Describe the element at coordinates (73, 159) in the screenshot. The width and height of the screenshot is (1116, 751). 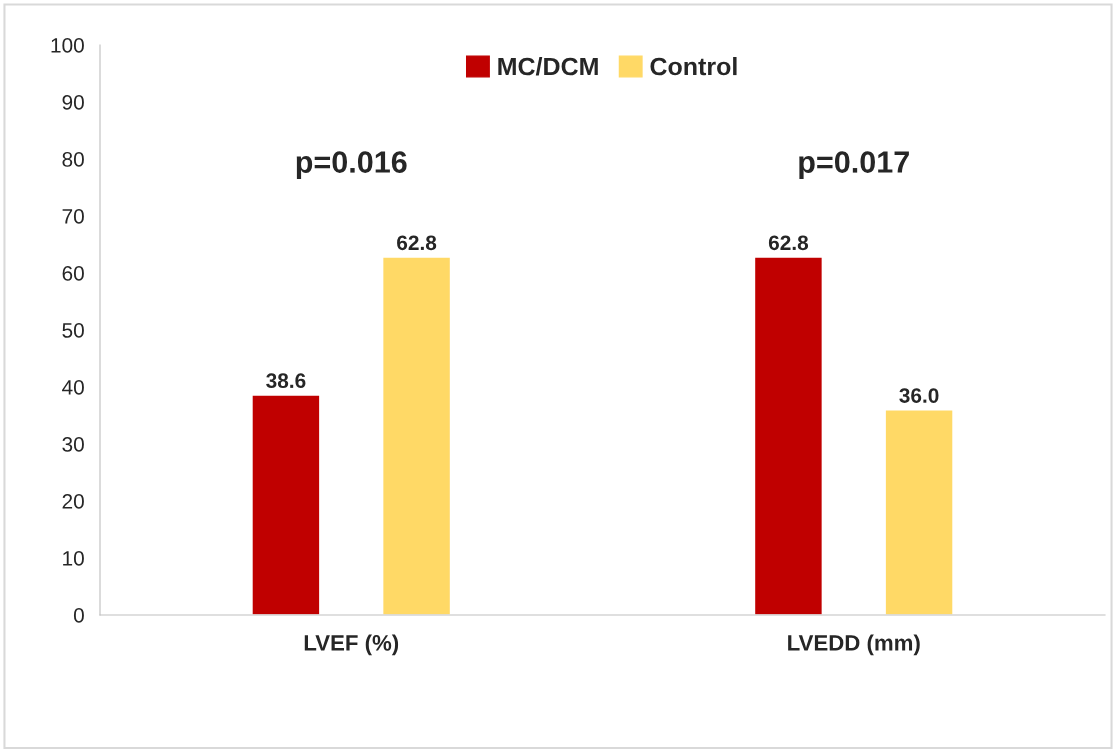
I see `y-tick-label: 80` at that location.